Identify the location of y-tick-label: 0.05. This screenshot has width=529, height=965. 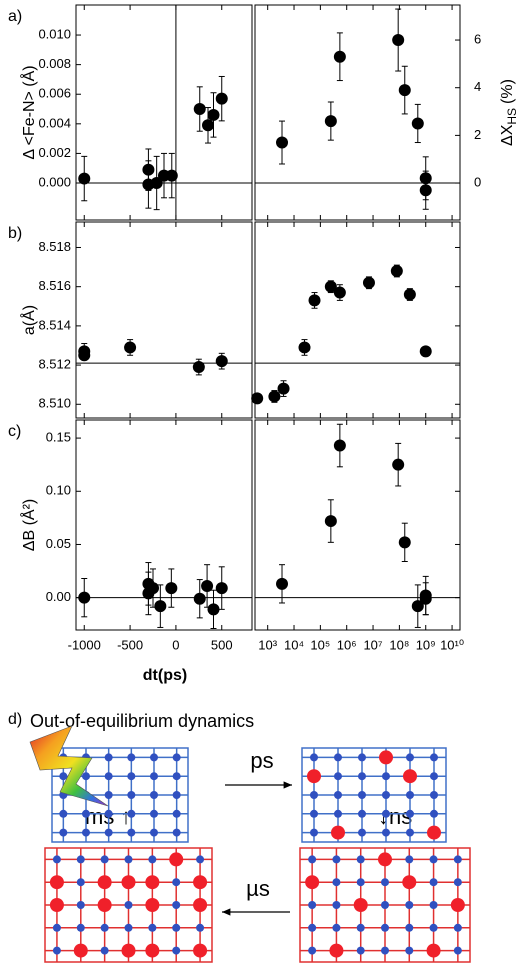
(58, 543).